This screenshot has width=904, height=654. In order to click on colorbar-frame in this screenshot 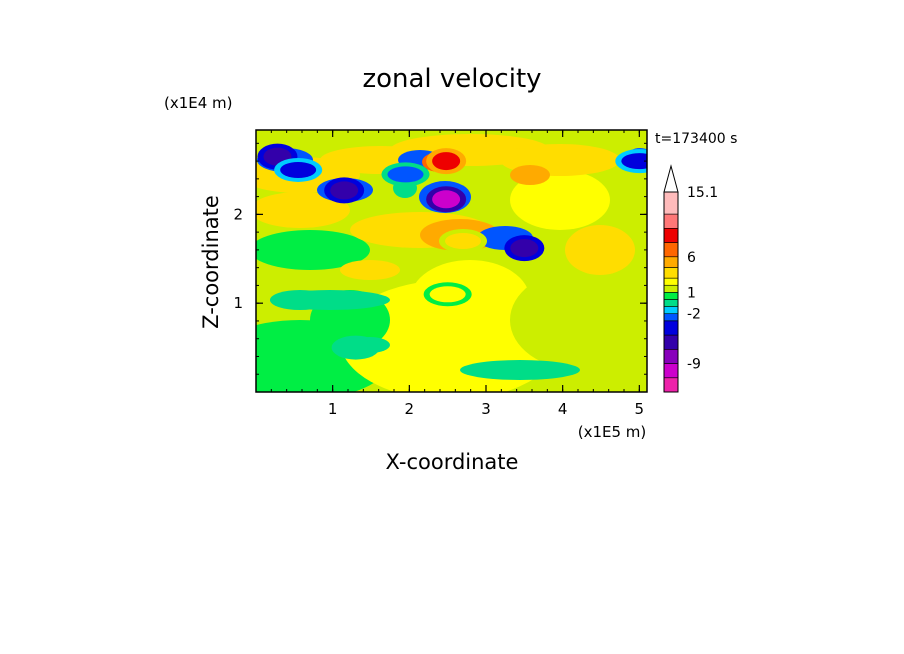, I will do `click(671, 292)`.